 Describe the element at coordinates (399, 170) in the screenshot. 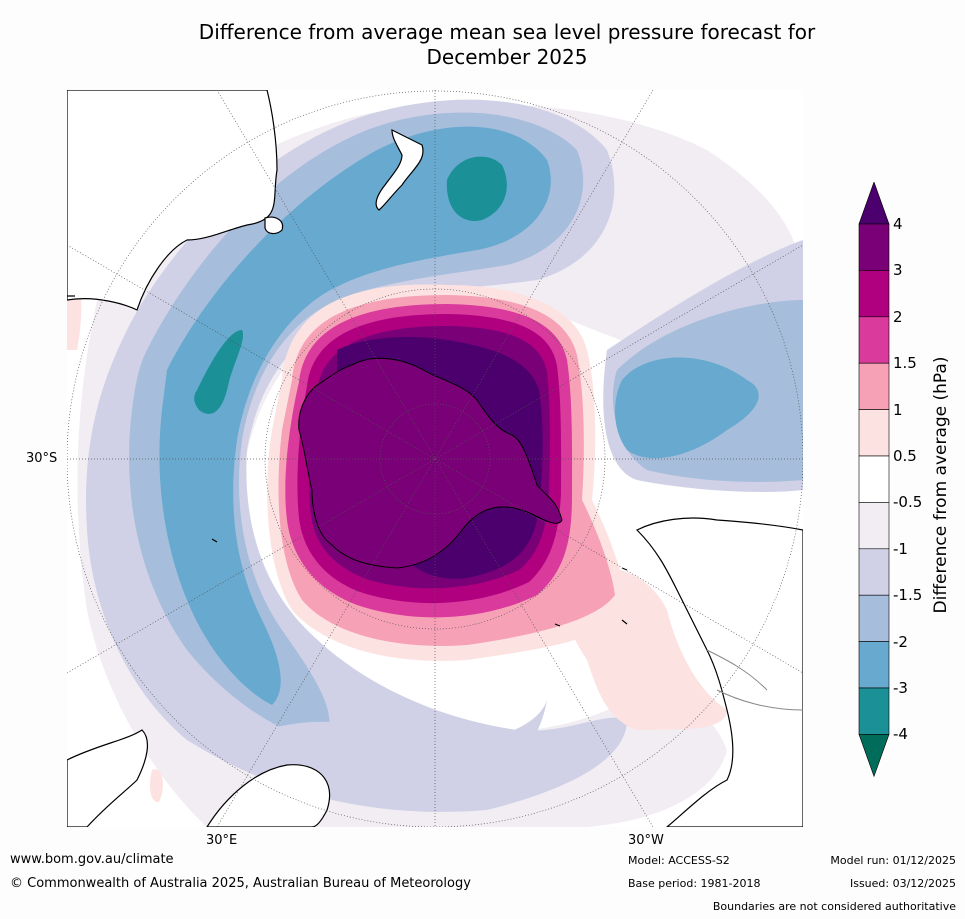

I see `new-zealand-coastline` at that location.